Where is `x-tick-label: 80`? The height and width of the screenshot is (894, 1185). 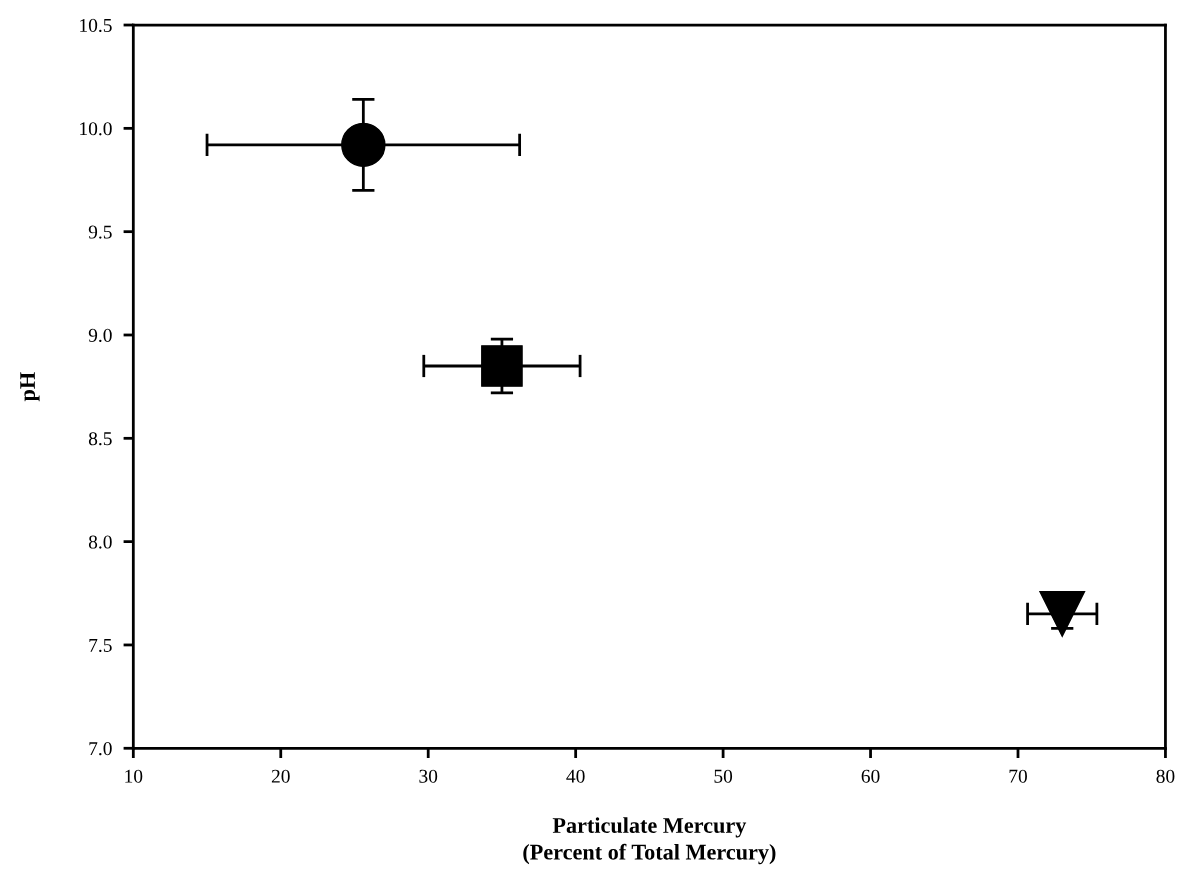 x-tick-label: 80 is located at coordinates (1165, 776).